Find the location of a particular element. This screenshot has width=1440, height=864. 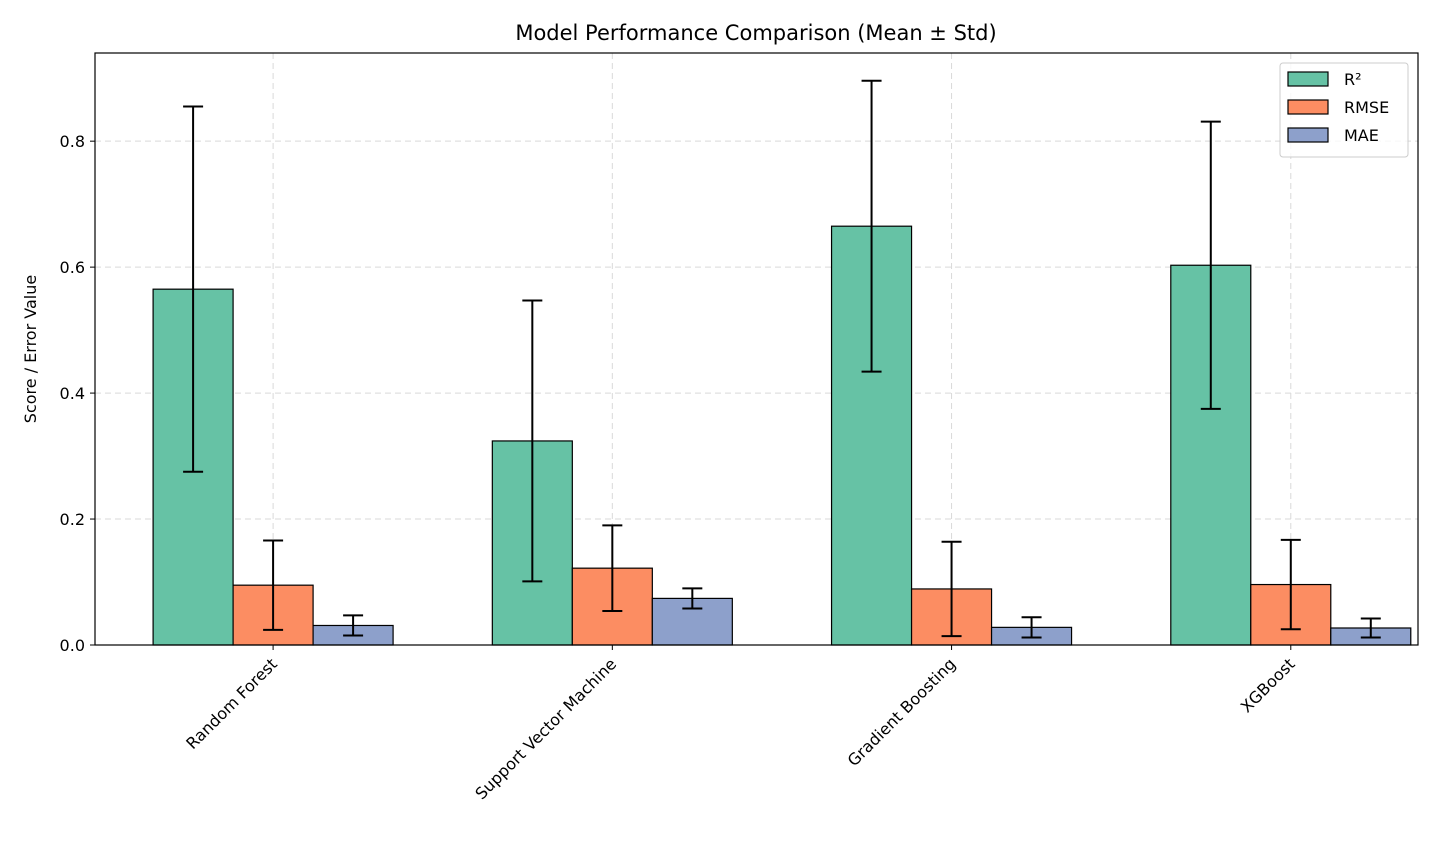

y-tick-label: 0.0 is located at coordinates (72, 645).